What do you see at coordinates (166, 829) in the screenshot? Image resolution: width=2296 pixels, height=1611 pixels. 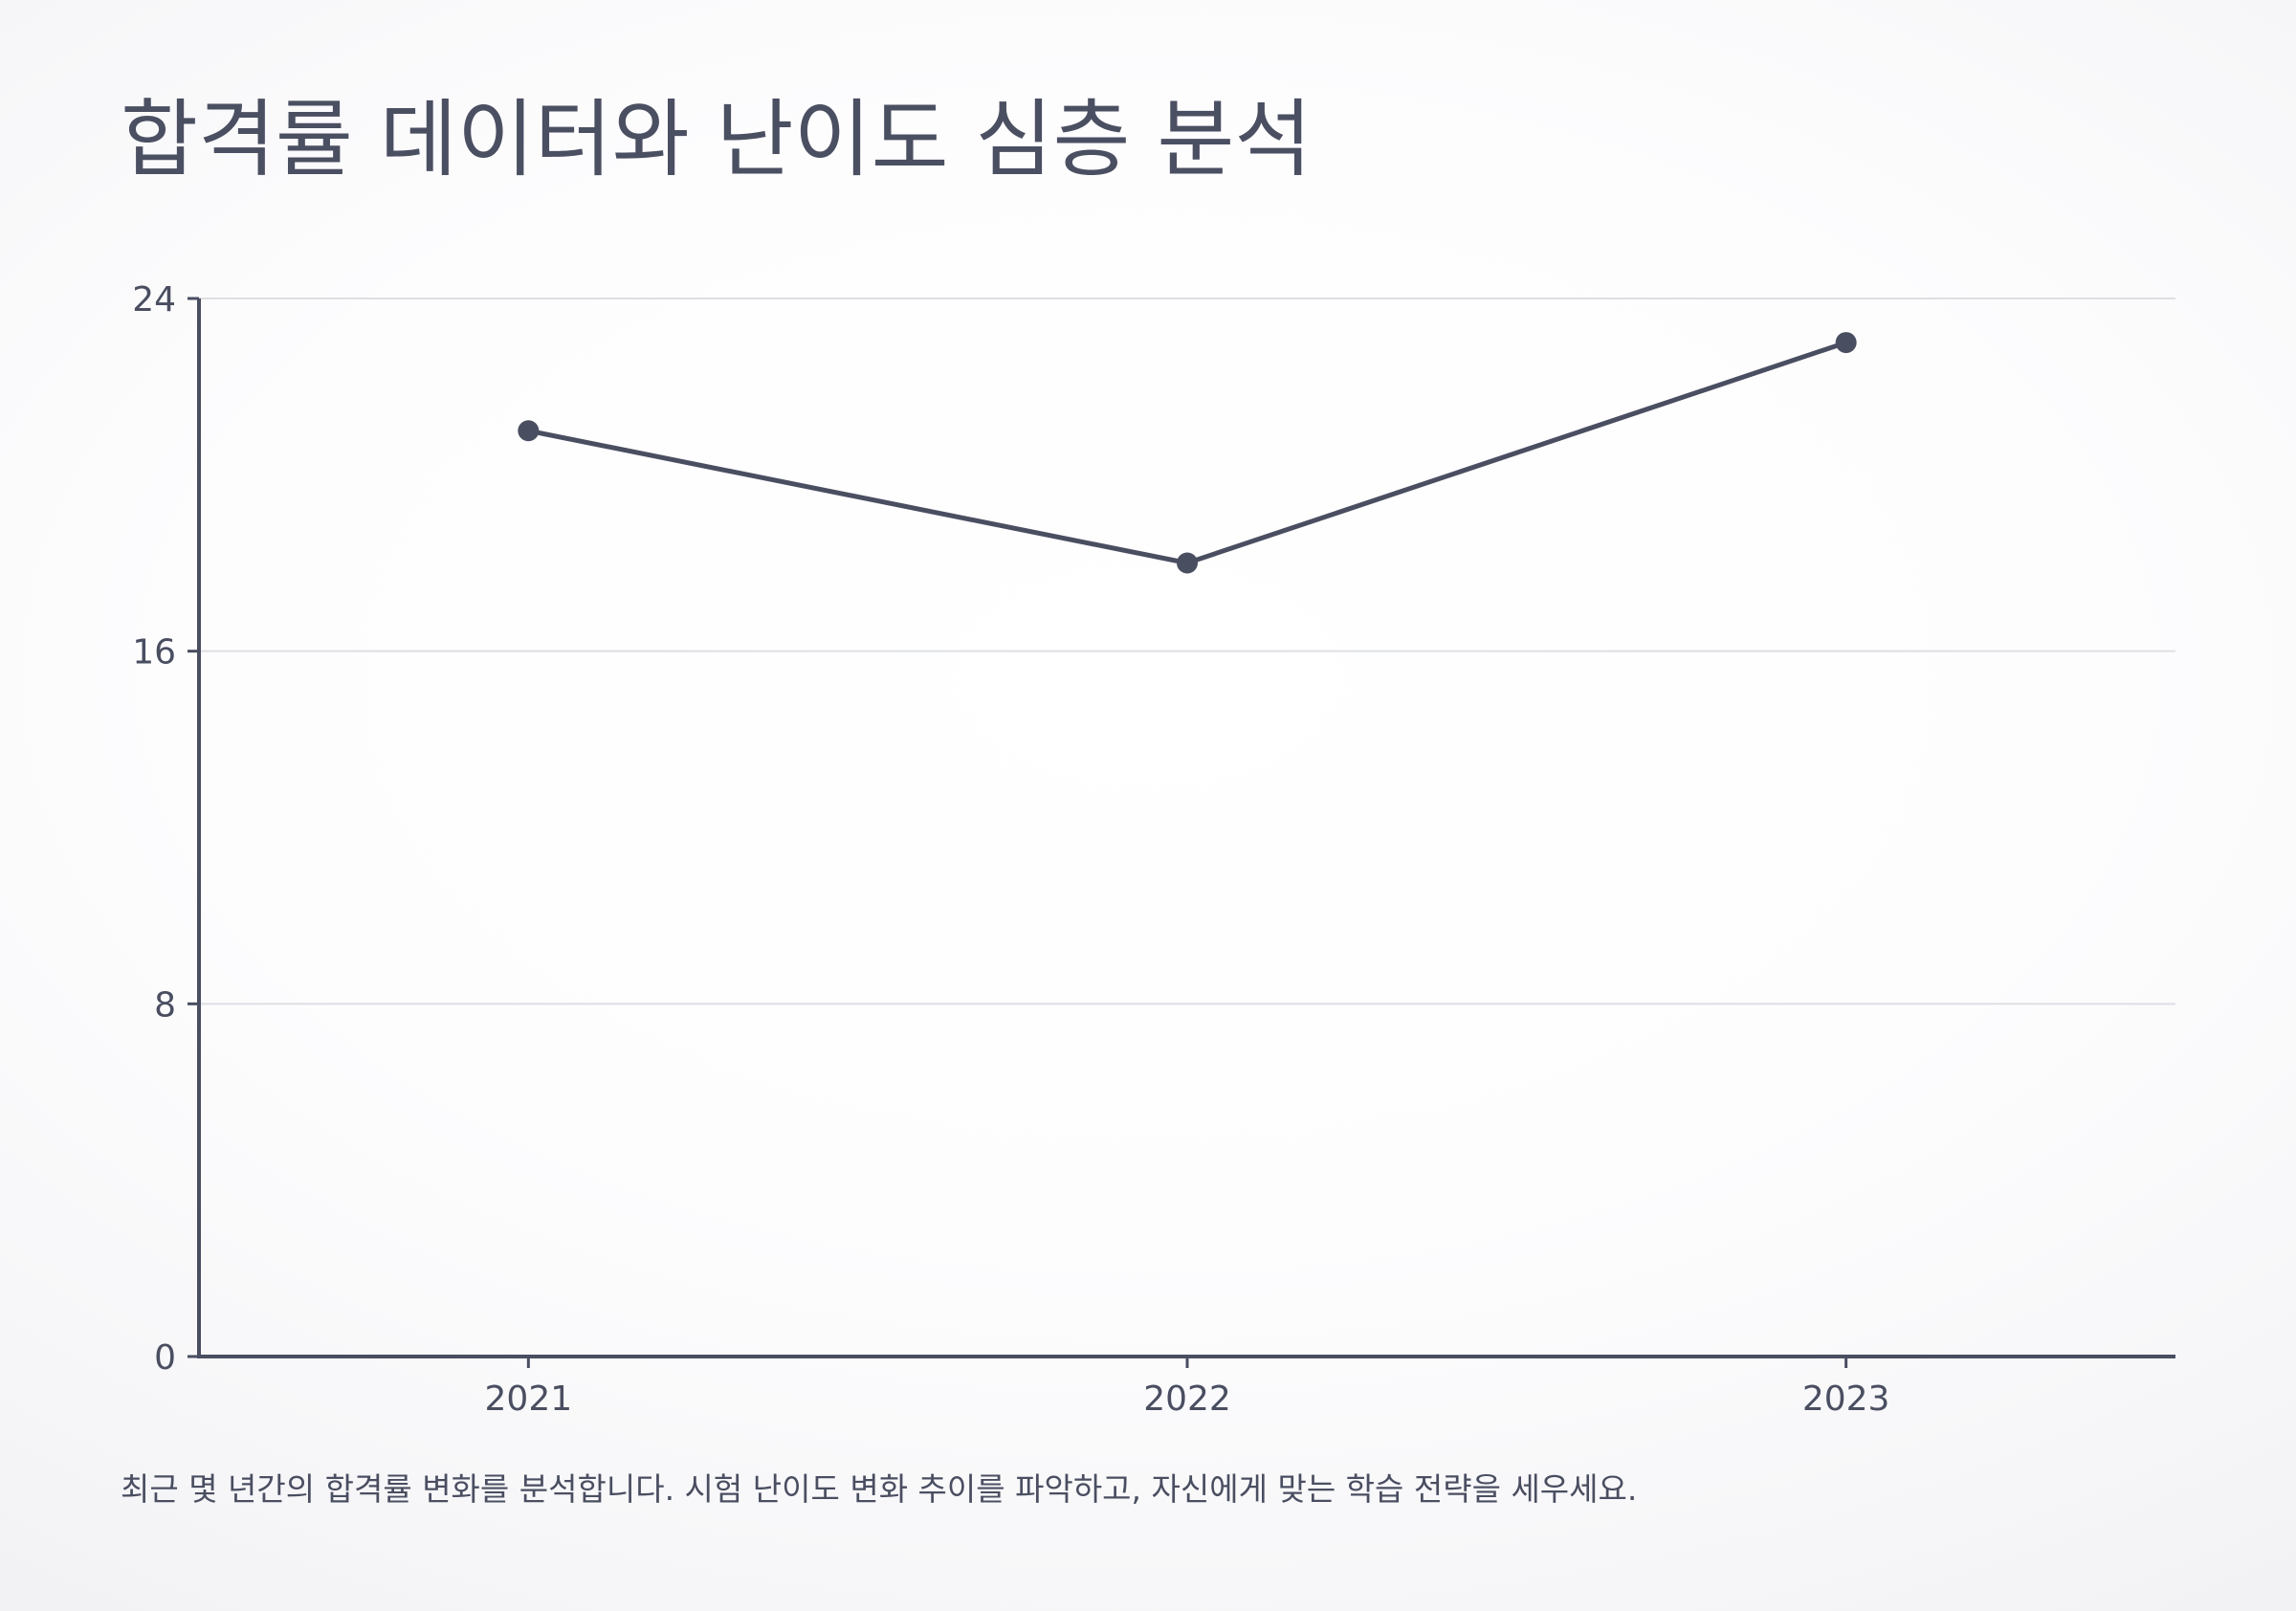 I see `y-axis-ticks: 0 8 16 24` at bounding box center [166, 829].